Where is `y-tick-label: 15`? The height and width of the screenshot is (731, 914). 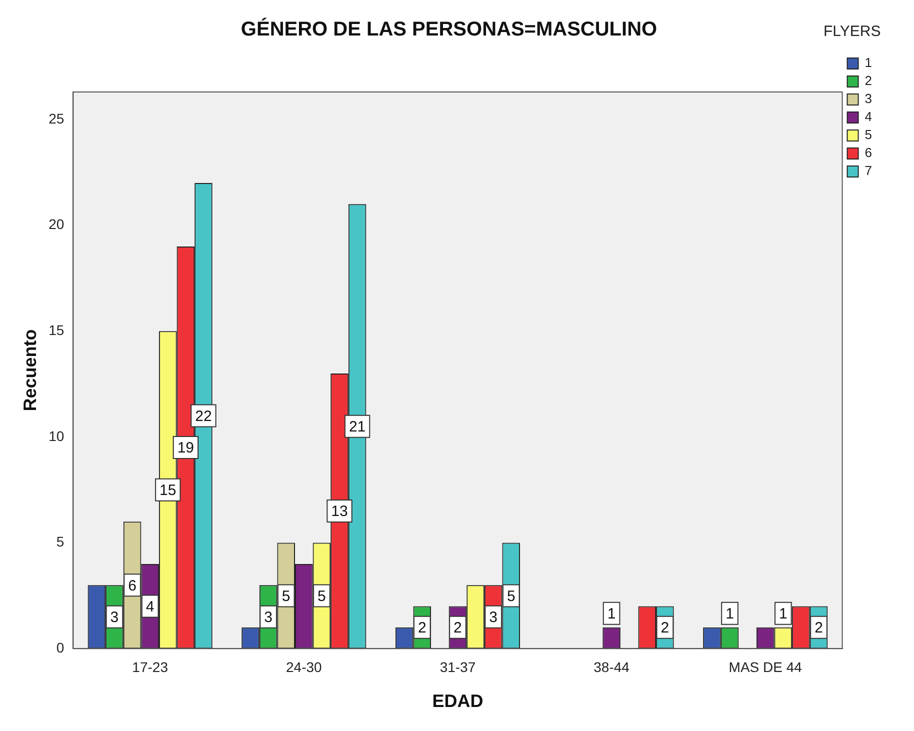
y-tick-label: 15 is located at coordinates (56, 330).